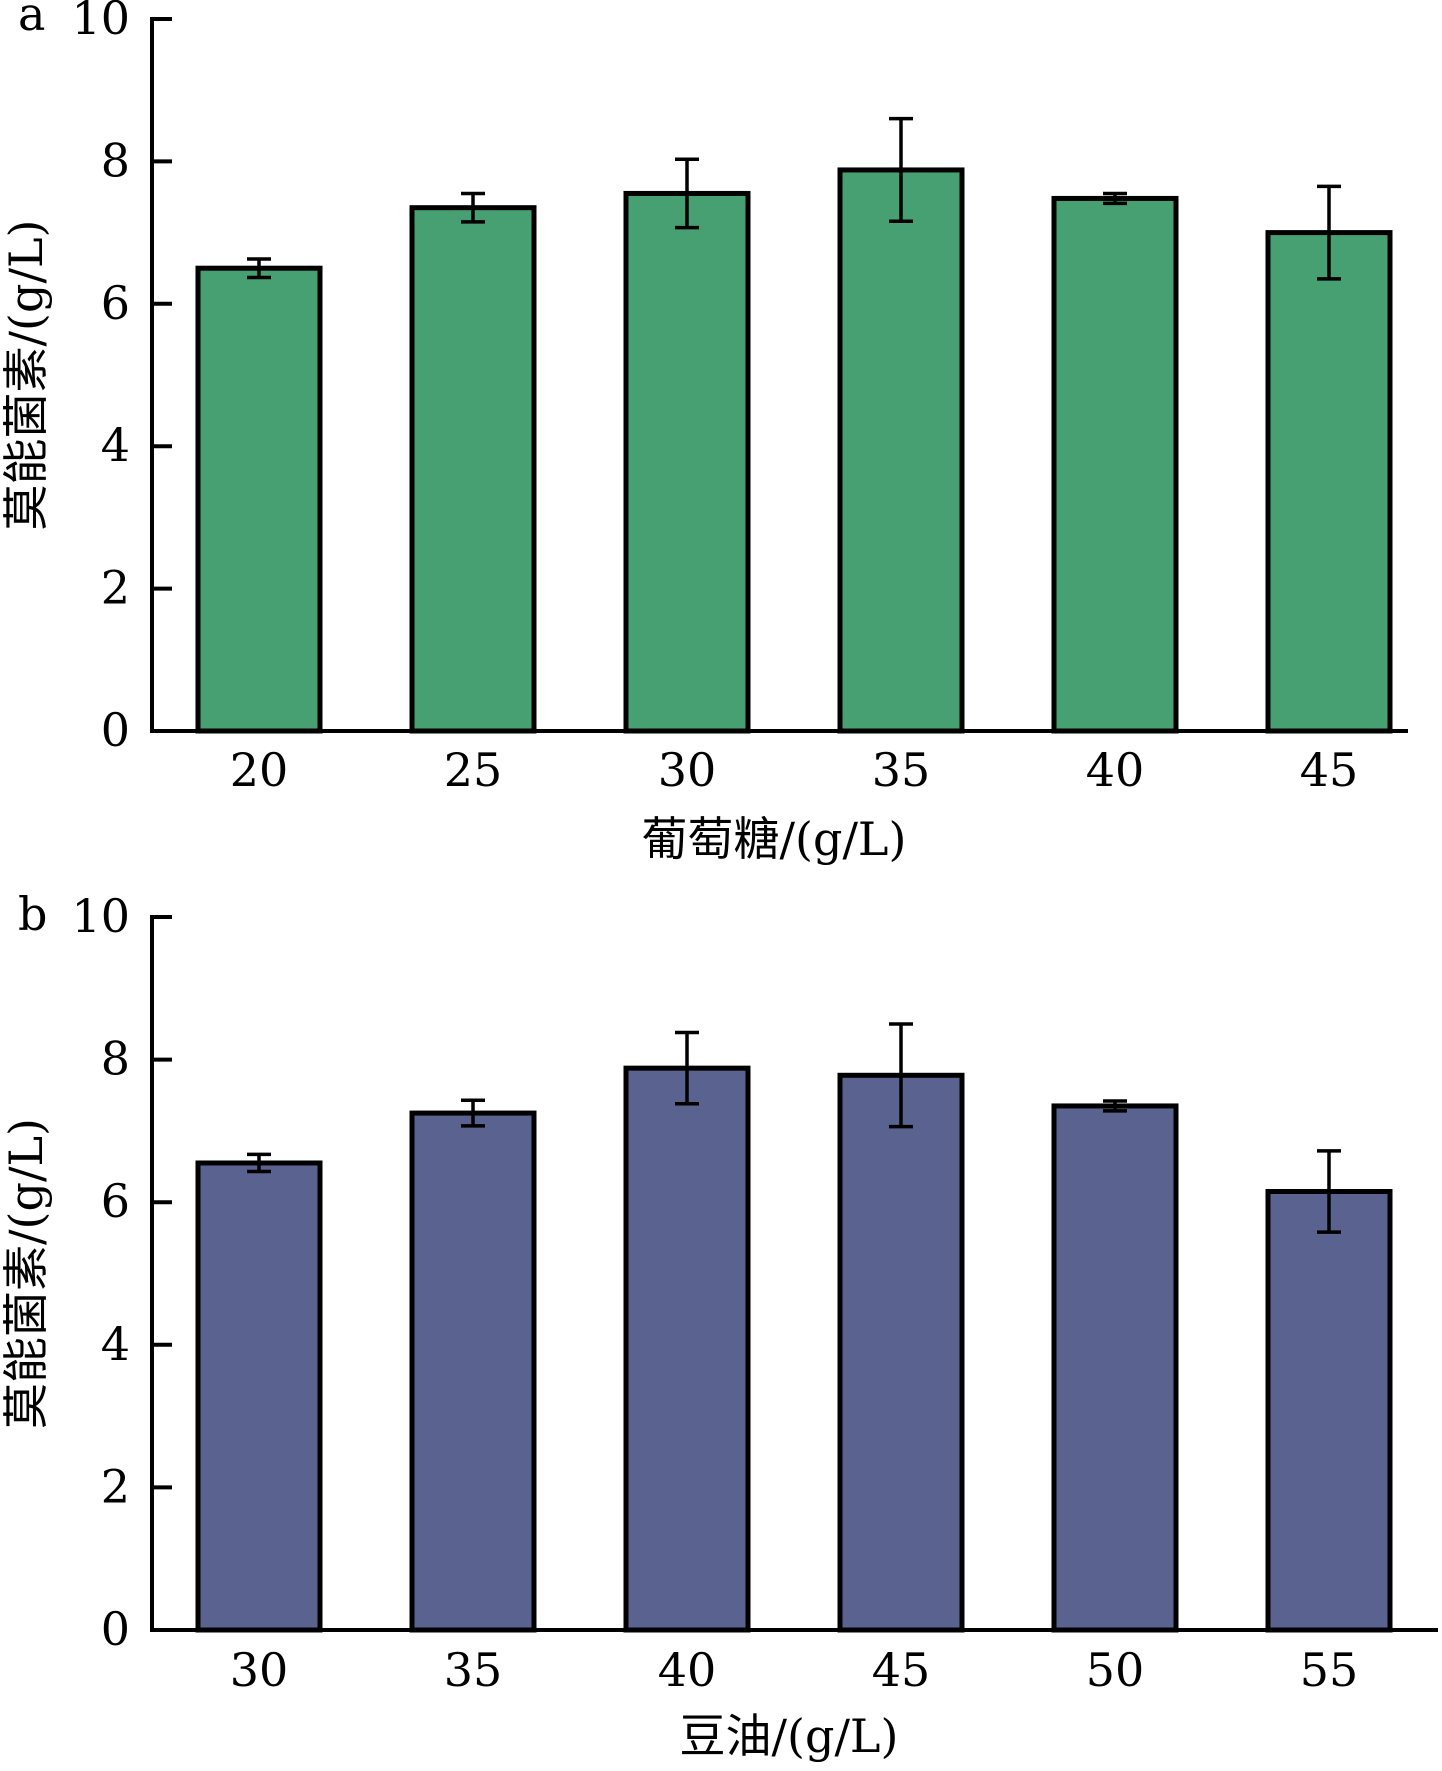 Image resolution: width=1442 pixels, height=1771 pixels. Describe the element at coordinates (115, 1629) in the screenshot. I see `panel-1-y-tick-label-0: 0` at that location.